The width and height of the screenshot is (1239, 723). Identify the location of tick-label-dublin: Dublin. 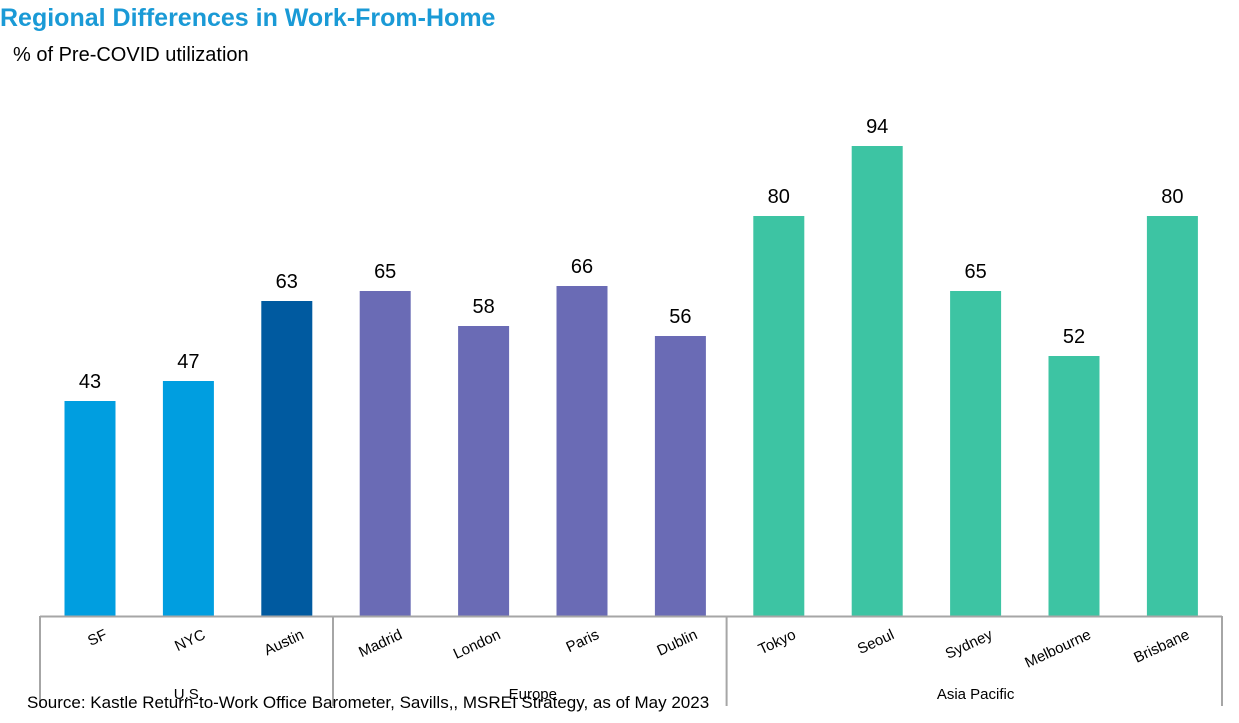
(677, 642).